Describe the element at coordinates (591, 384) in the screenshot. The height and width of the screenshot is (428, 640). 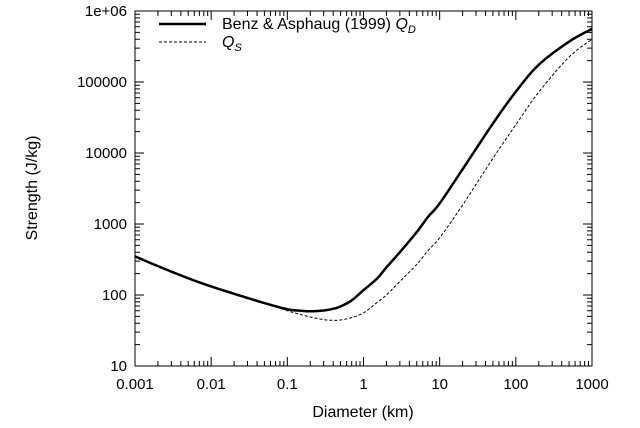
I see `x-tick-label: 1000` at that location.